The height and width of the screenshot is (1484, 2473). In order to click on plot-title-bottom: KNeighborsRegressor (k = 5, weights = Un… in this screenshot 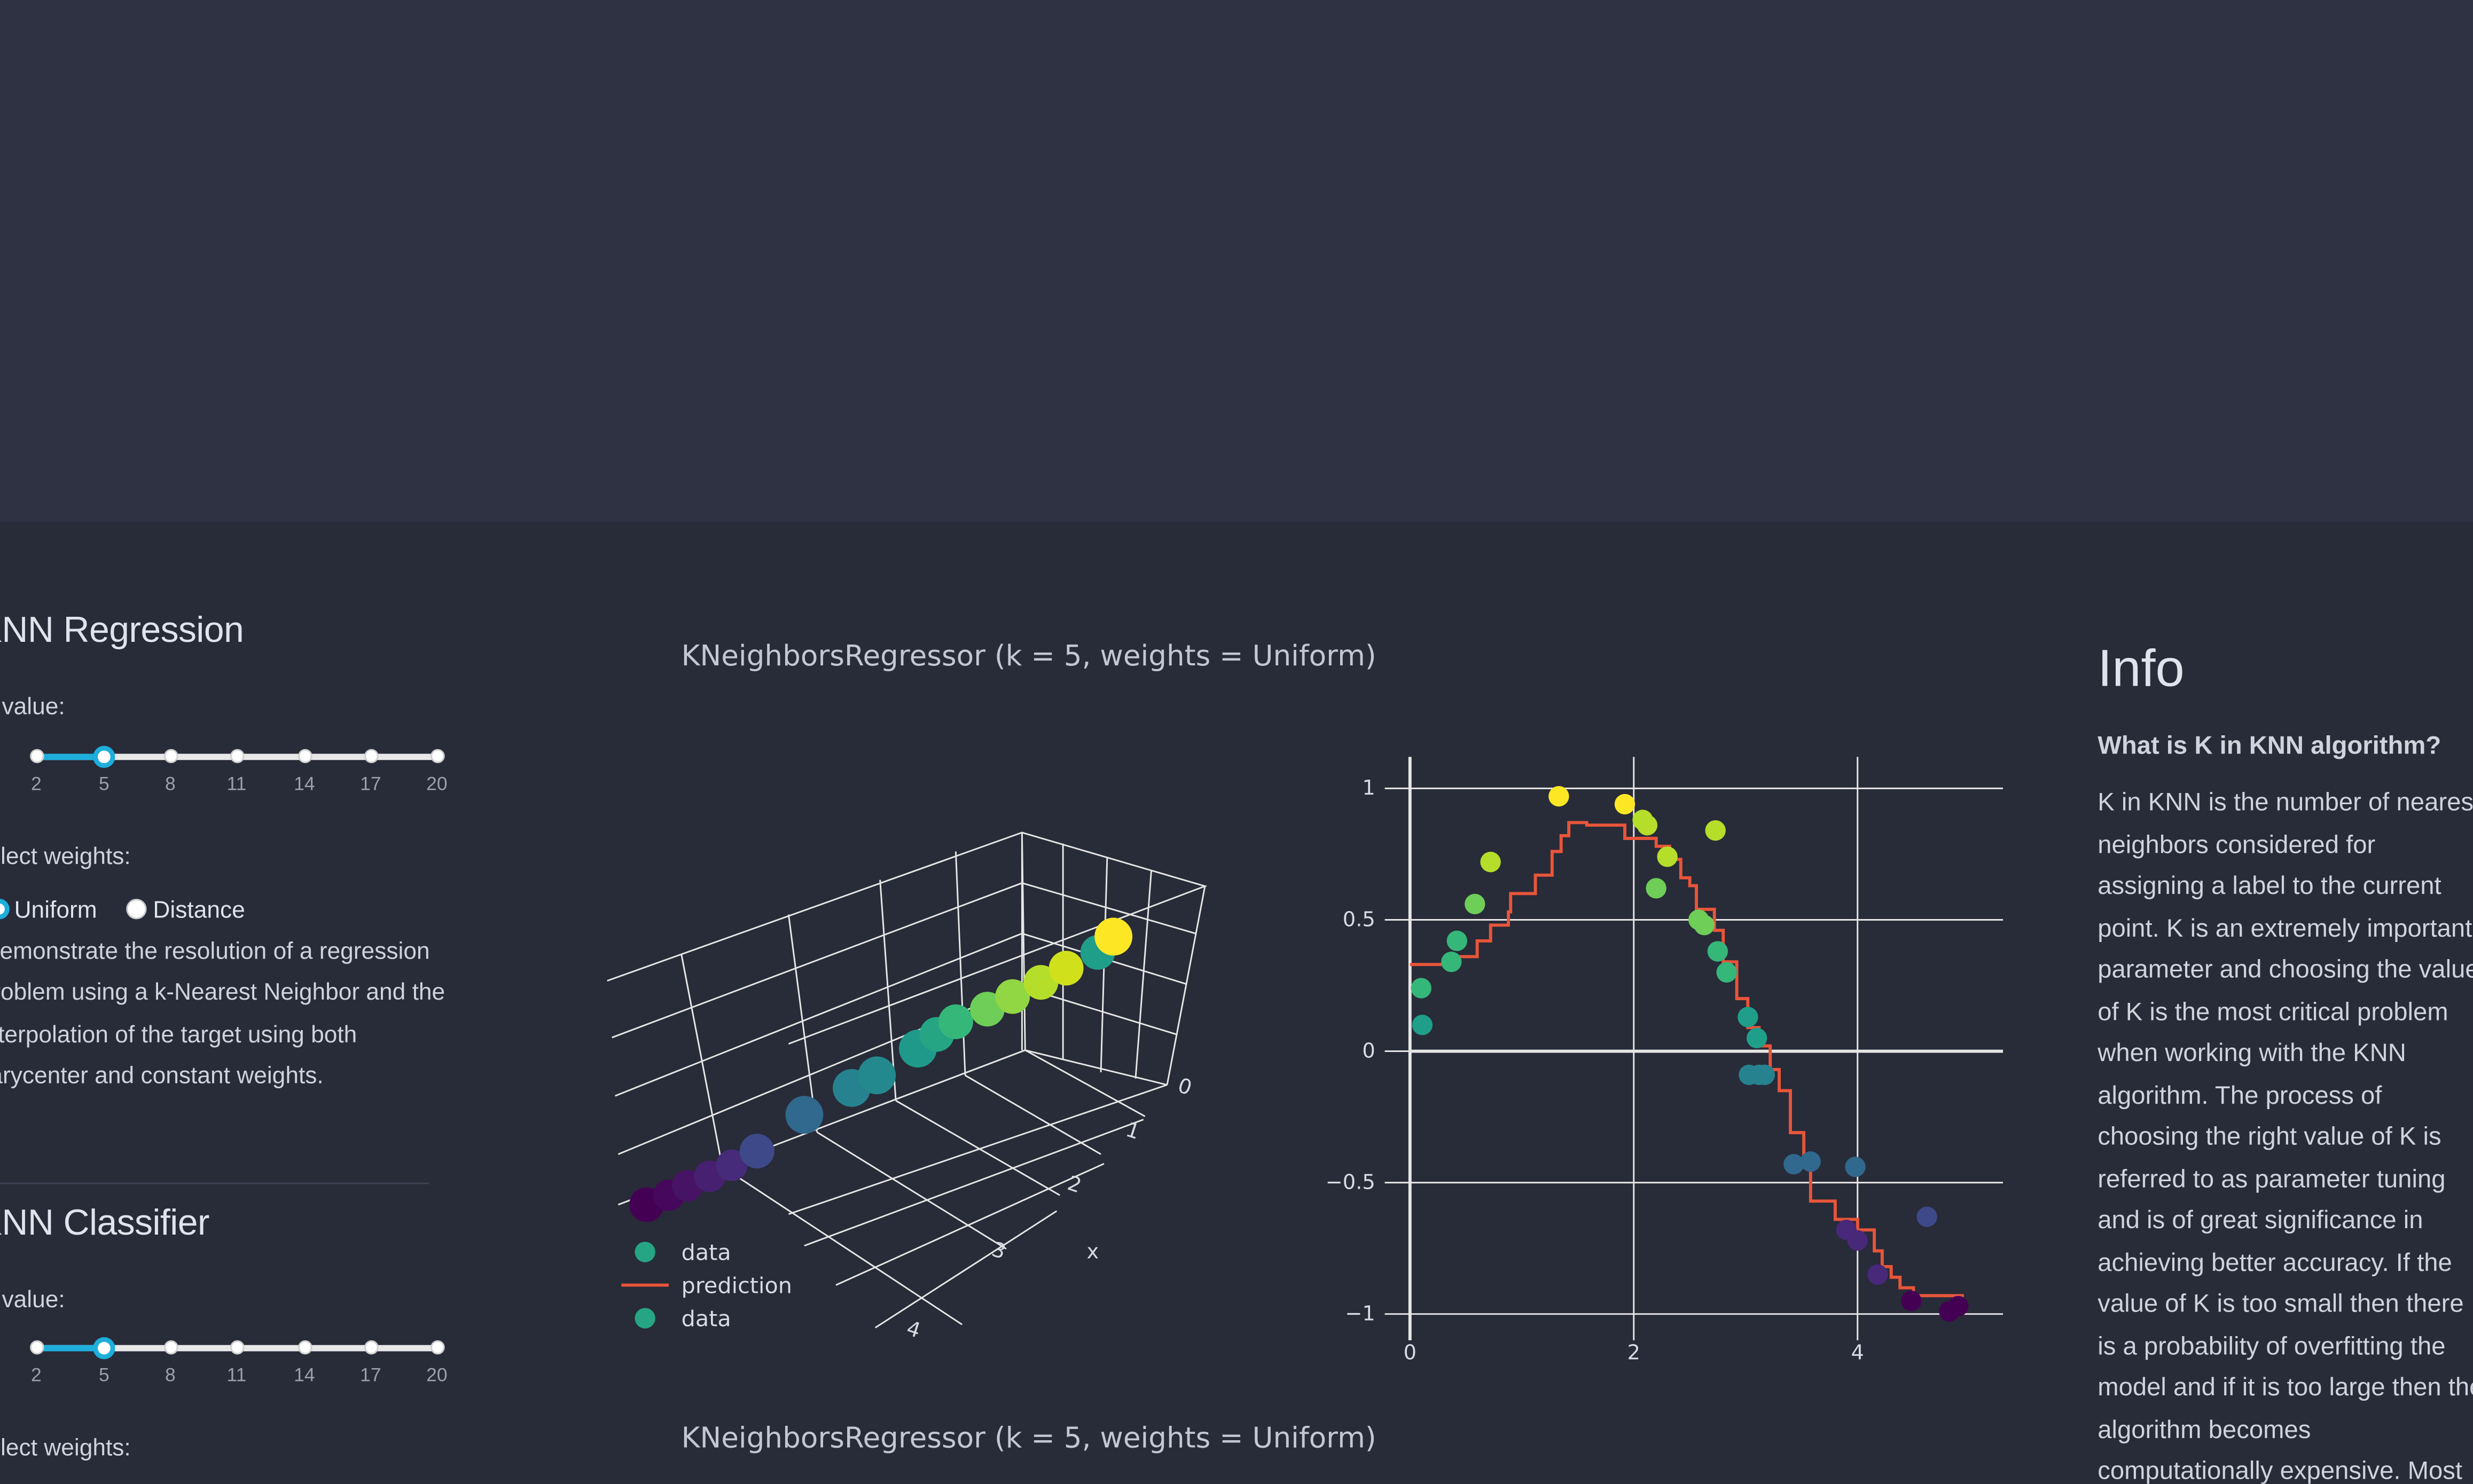, I will do `click(1028, 1439)`.